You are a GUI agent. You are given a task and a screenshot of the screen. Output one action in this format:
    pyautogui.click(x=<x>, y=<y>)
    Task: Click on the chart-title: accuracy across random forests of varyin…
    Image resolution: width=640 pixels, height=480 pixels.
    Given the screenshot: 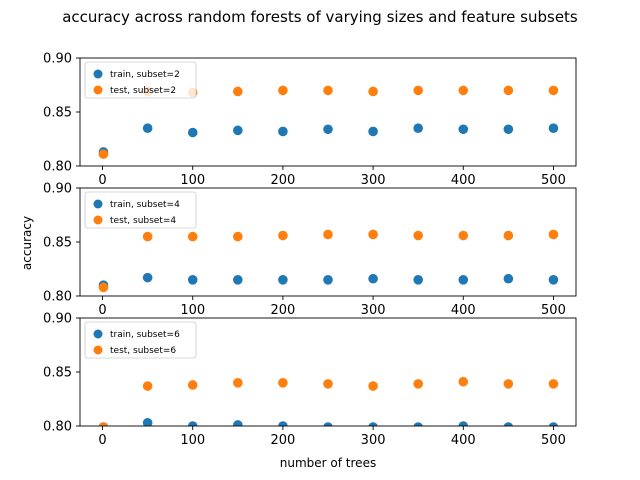 What is the action you would take?
    pyautogui.click(x=320, y=17)
    